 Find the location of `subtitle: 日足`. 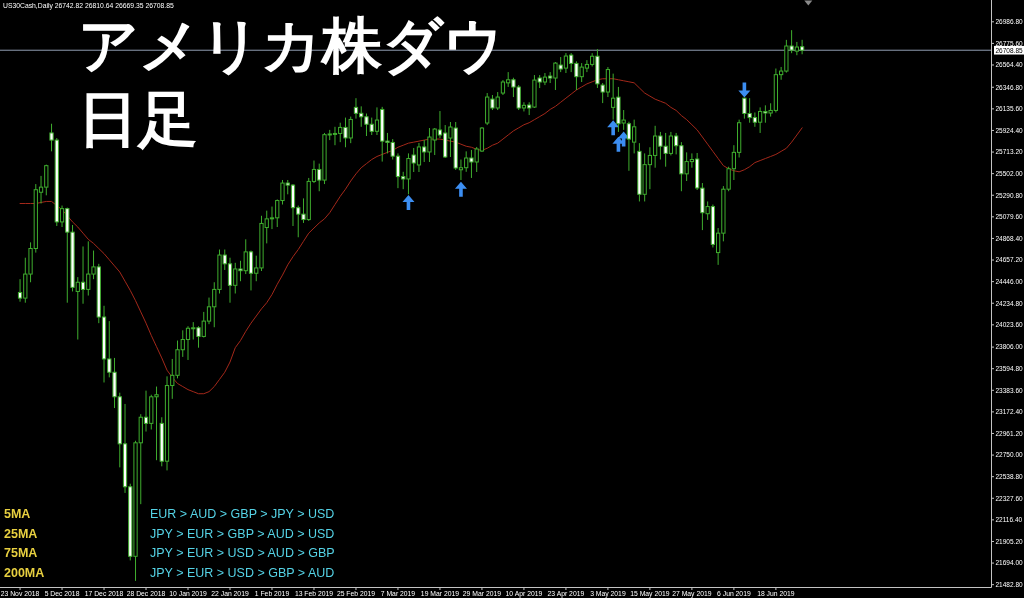

subtitle: 日足 is located at coordinates (138, 119).